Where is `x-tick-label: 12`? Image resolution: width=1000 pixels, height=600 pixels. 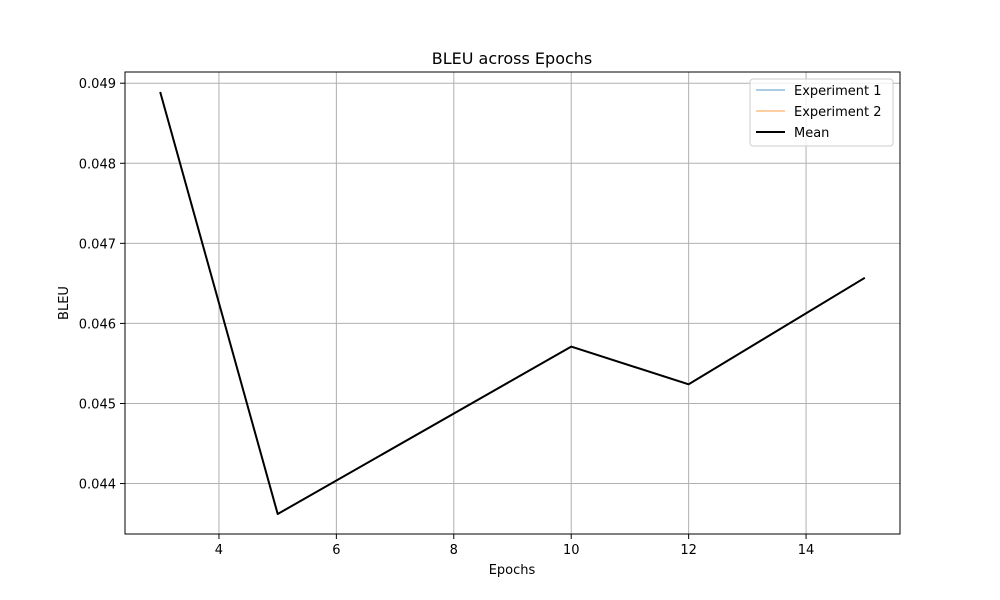
x-tick-label: 12 is located at coordinates (688, 550).